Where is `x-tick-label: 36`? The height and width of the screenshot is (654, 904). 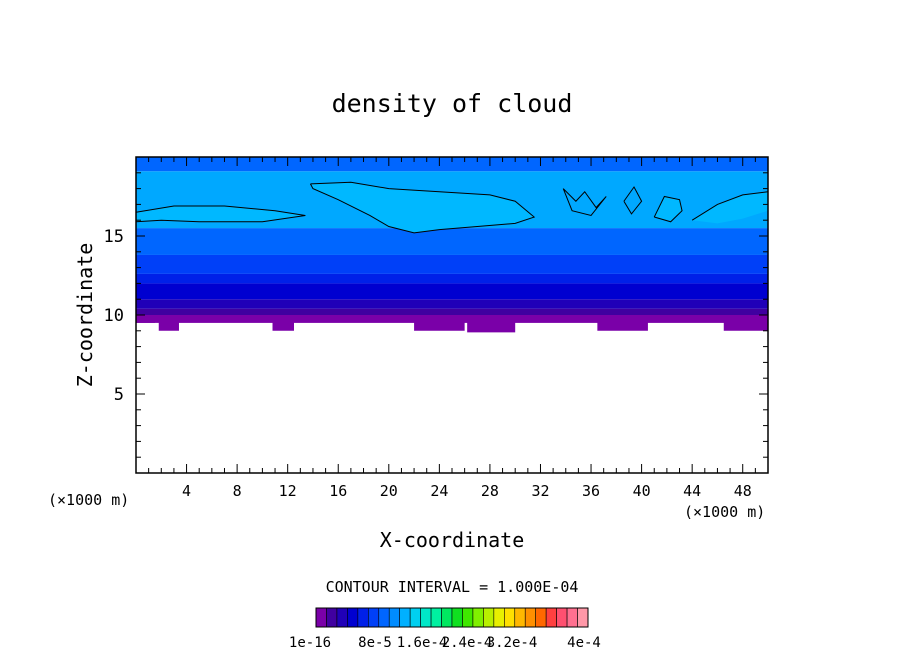 x-tick-label: 36 is located at coordinates (591, 491).